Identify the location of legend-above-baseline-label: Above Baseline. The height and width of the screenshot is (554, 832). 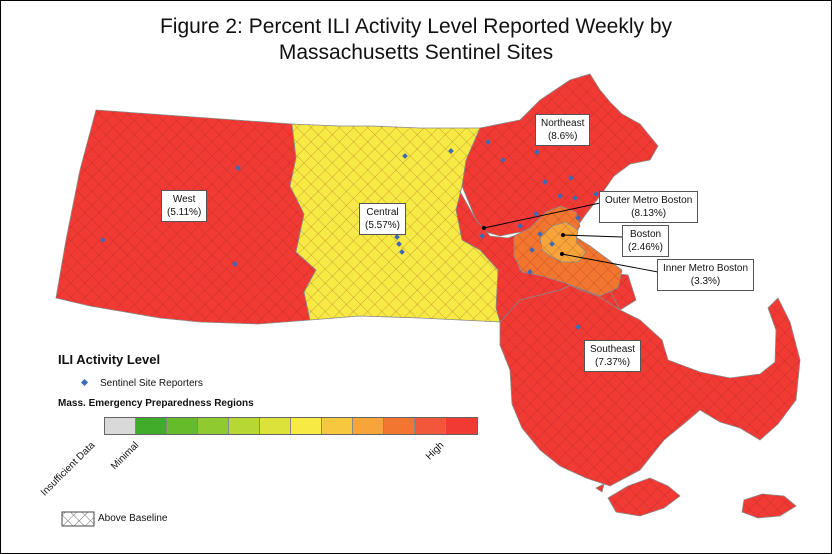
(133, 518).